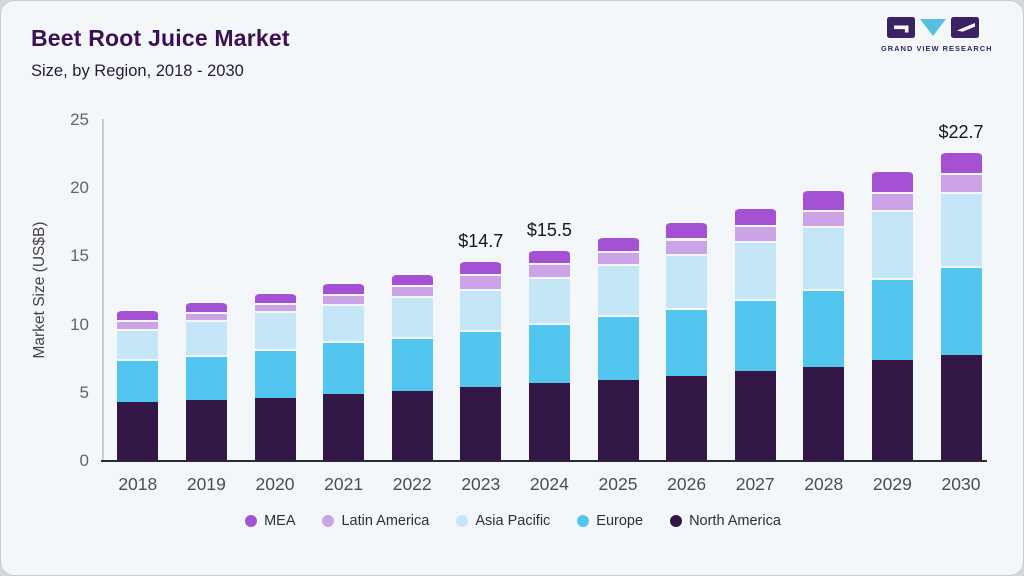  I want to click on legend-item-europe: Europe, so click(610, 521).